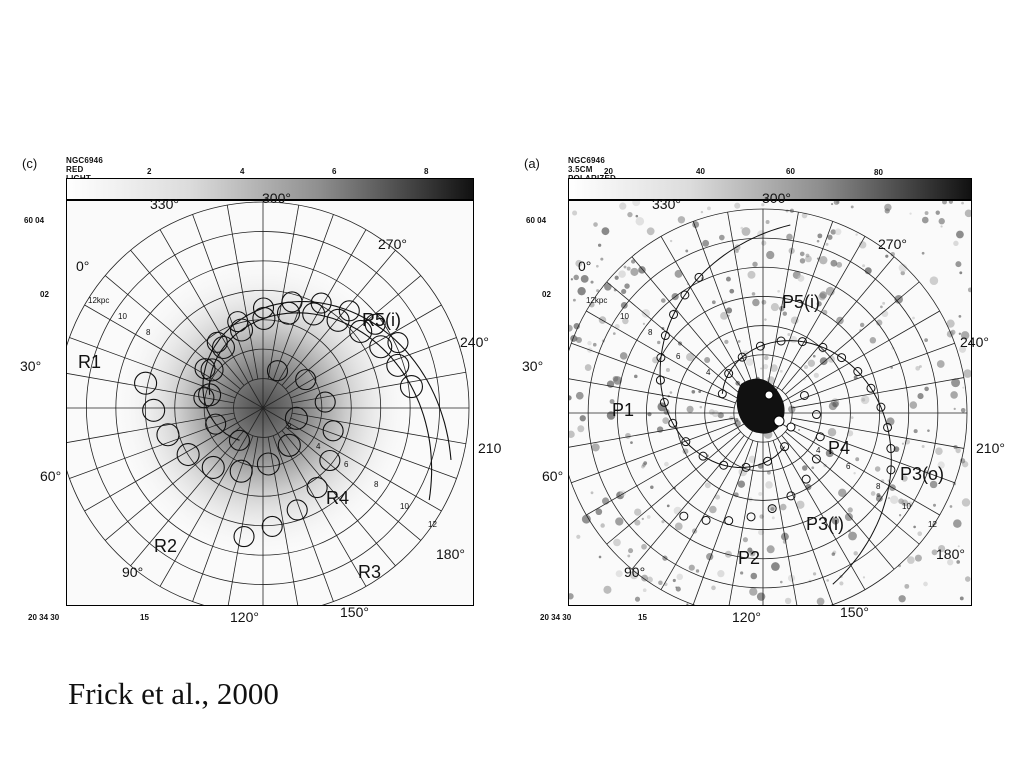 The width and height of the screenshot is (1024, 768). What do you see at coordinates (700, 171) in the screenshot?
I see `colorbar-tick: 40` at bounding box center [700, 171].